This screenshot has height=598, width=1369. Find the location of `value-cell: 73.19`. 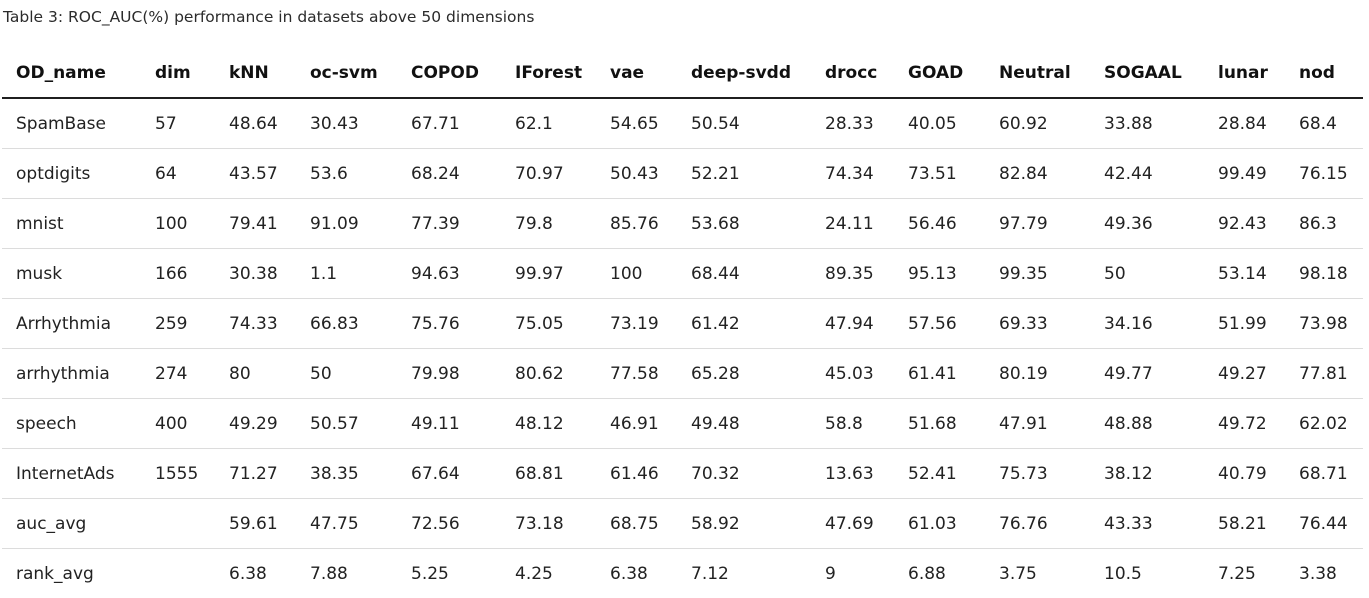

value-cell: 73.19 is located at coordinates (636, 323).